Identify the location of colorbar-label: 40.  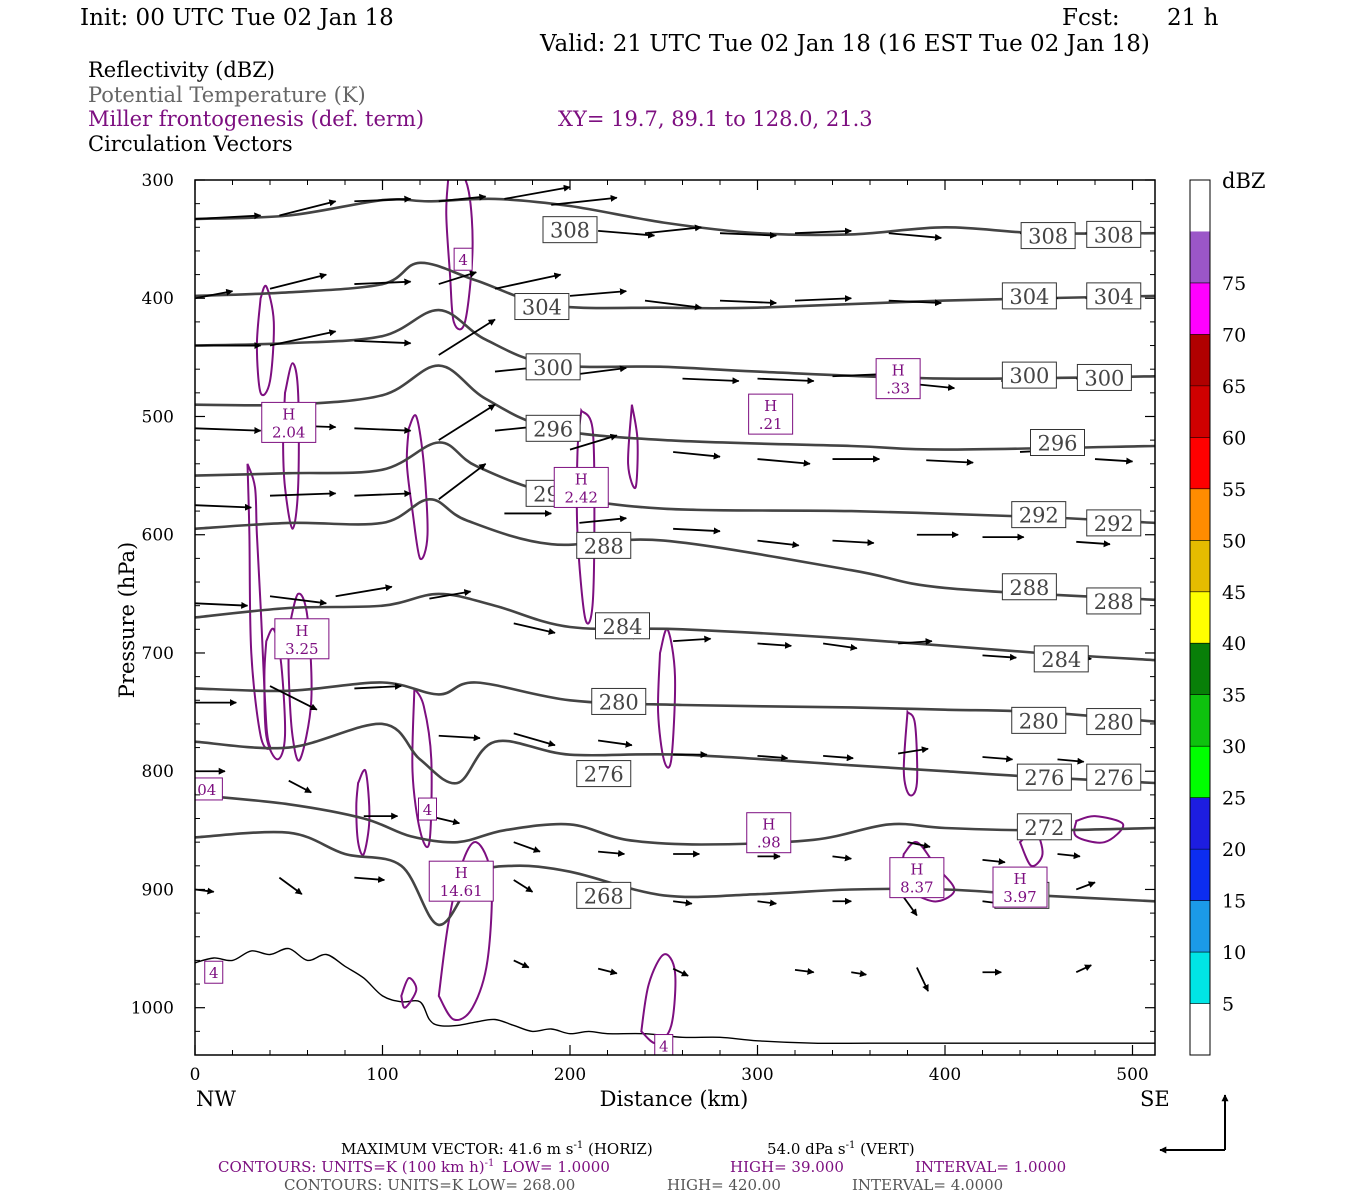
(1234, 644).